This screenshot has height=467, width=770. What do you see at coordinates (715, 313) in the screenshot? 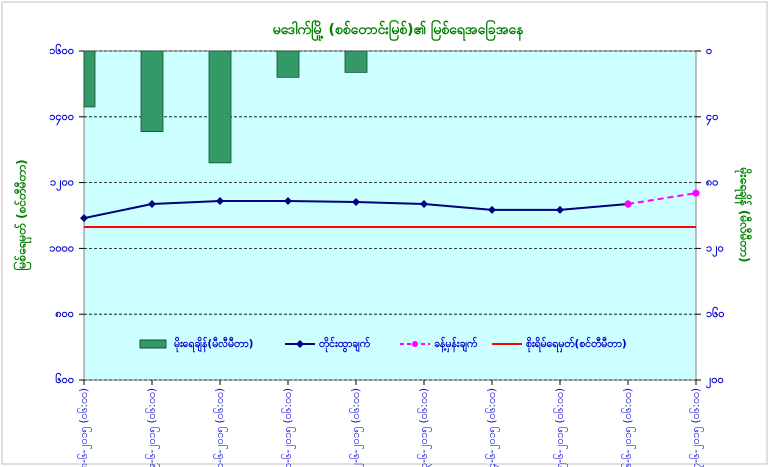
I see `y2-tick-label: ၁၆၀` at bounding box center [715, 313].